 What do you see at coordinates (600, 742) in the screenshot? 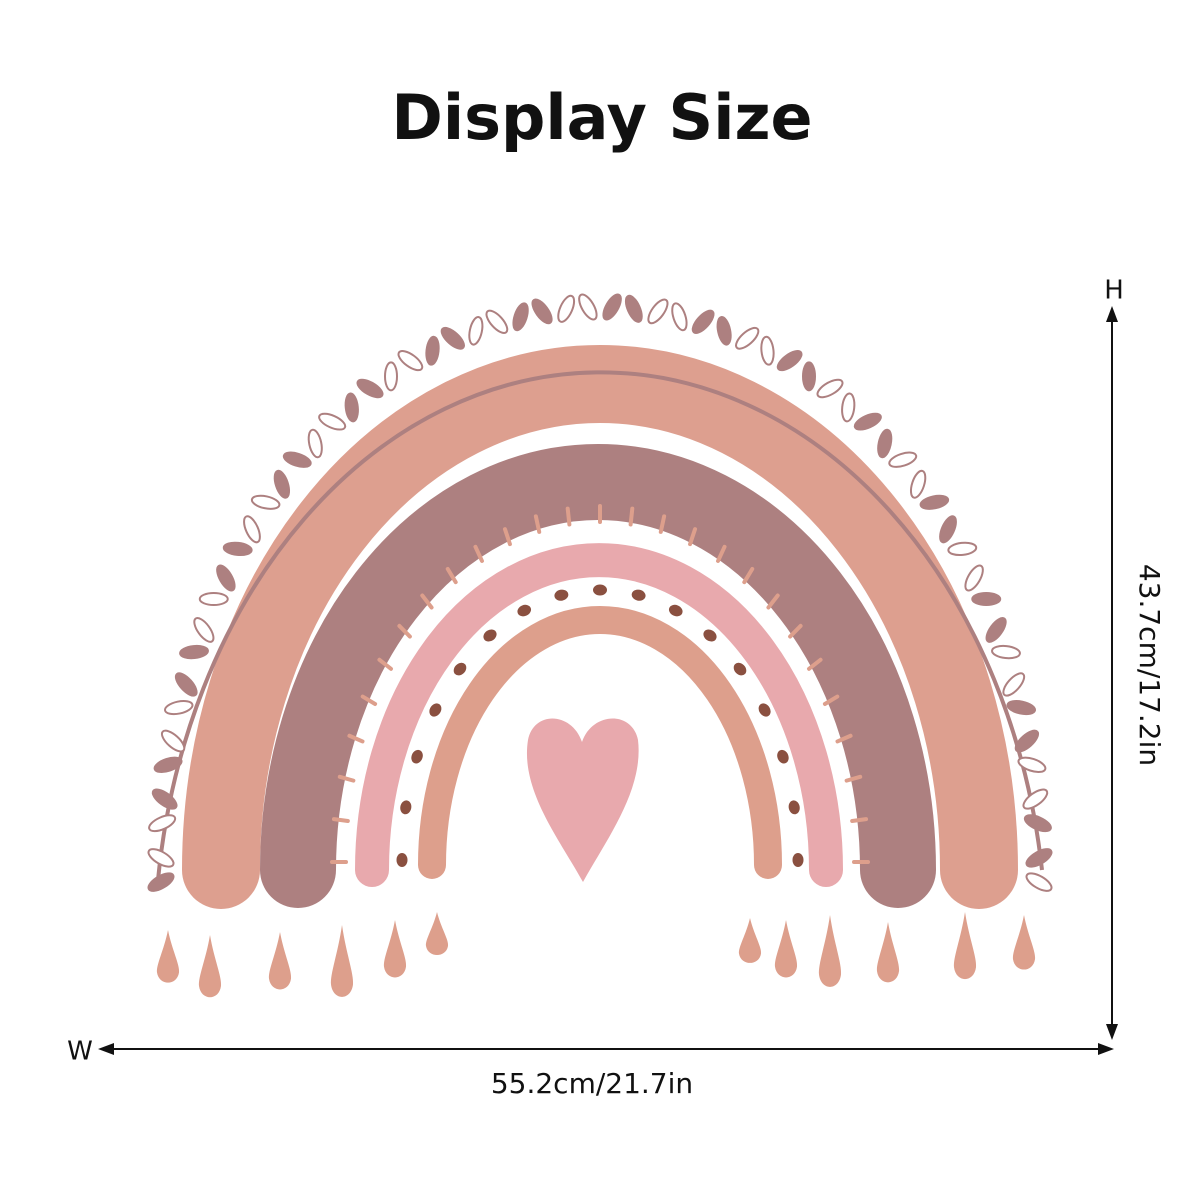
I see `inner-band` at bounding box center [600, 742].